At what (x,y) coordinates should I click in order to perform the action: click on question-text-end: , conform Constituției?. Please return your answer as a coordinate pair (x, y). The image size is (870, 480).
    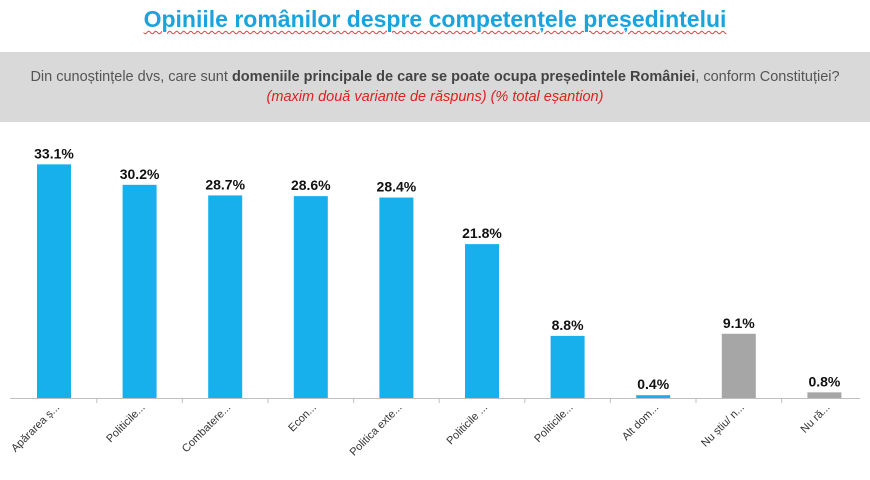
    Looking at the image, I should click on (767, 77).